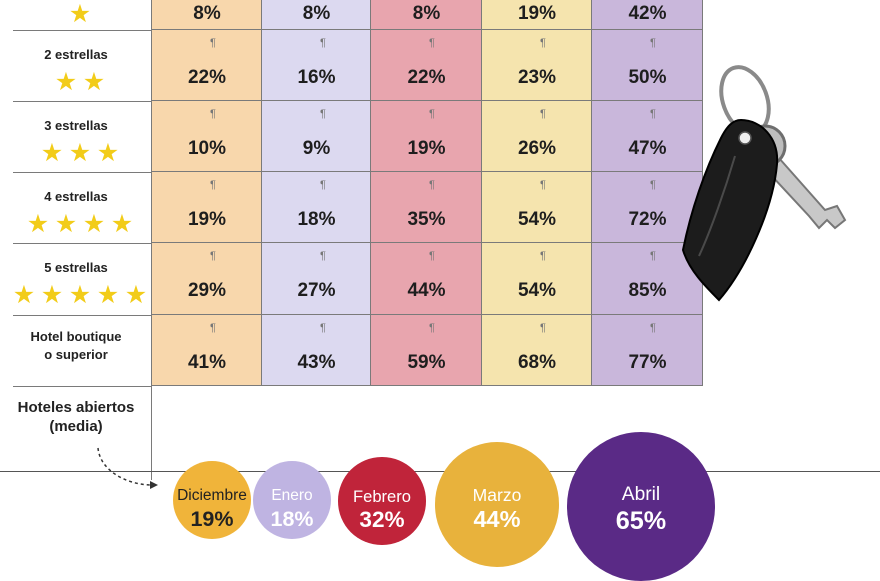 Image resolution: width=880 pixels, height=581 pixels. I want to click on cell-value: 22%, so click(207, 77).